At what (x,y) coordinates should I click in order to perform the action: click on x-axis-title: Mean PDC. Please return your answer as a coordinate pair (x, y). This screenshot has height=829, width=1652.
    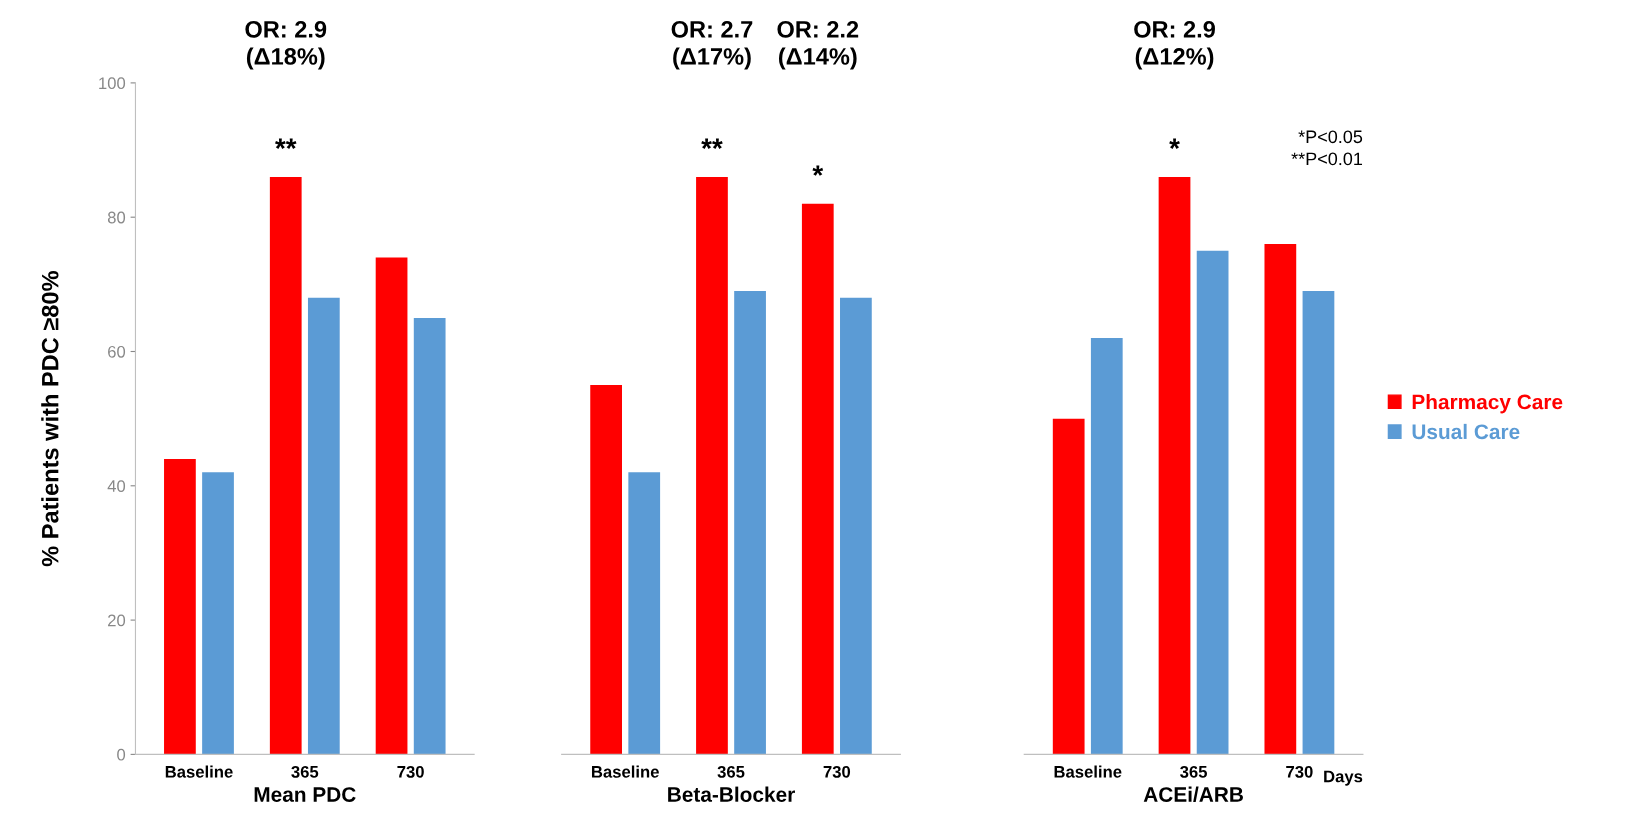
    Looking at the image, I should click on (305, 794).